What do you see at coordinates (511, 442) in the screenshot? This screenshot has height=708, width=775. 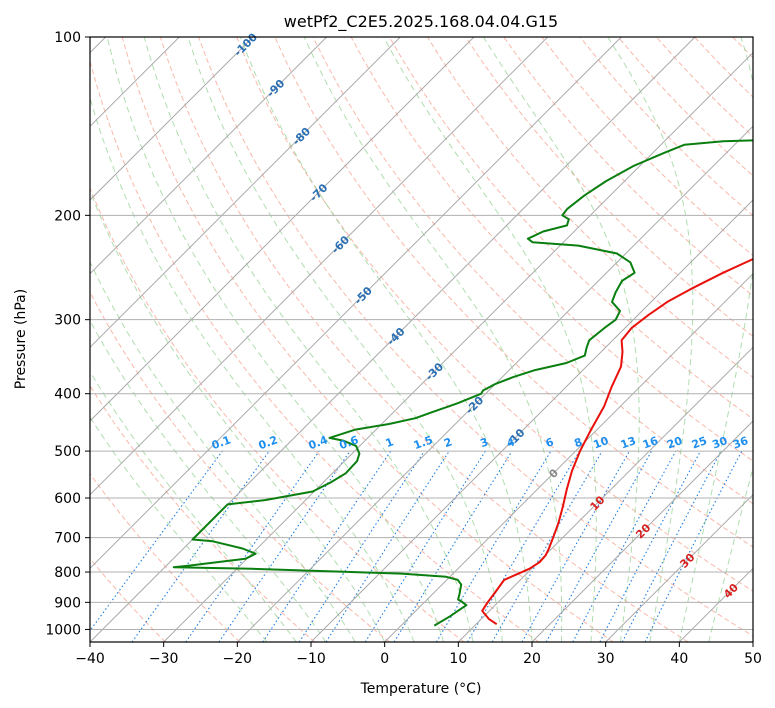 I see `mixing-ratio-label: 4` at bounding box center [511, 442].